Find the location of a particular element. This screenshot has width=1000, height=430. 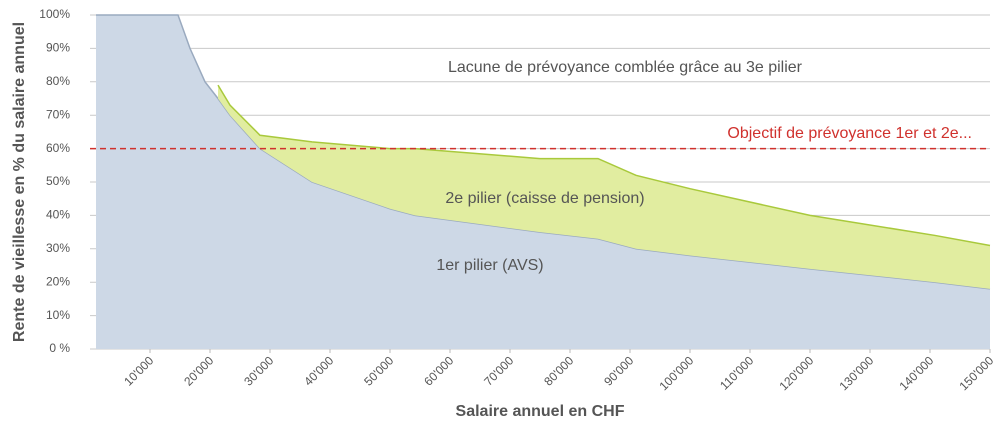

y-tick-label: 50% is located at coordinates (58, 181).